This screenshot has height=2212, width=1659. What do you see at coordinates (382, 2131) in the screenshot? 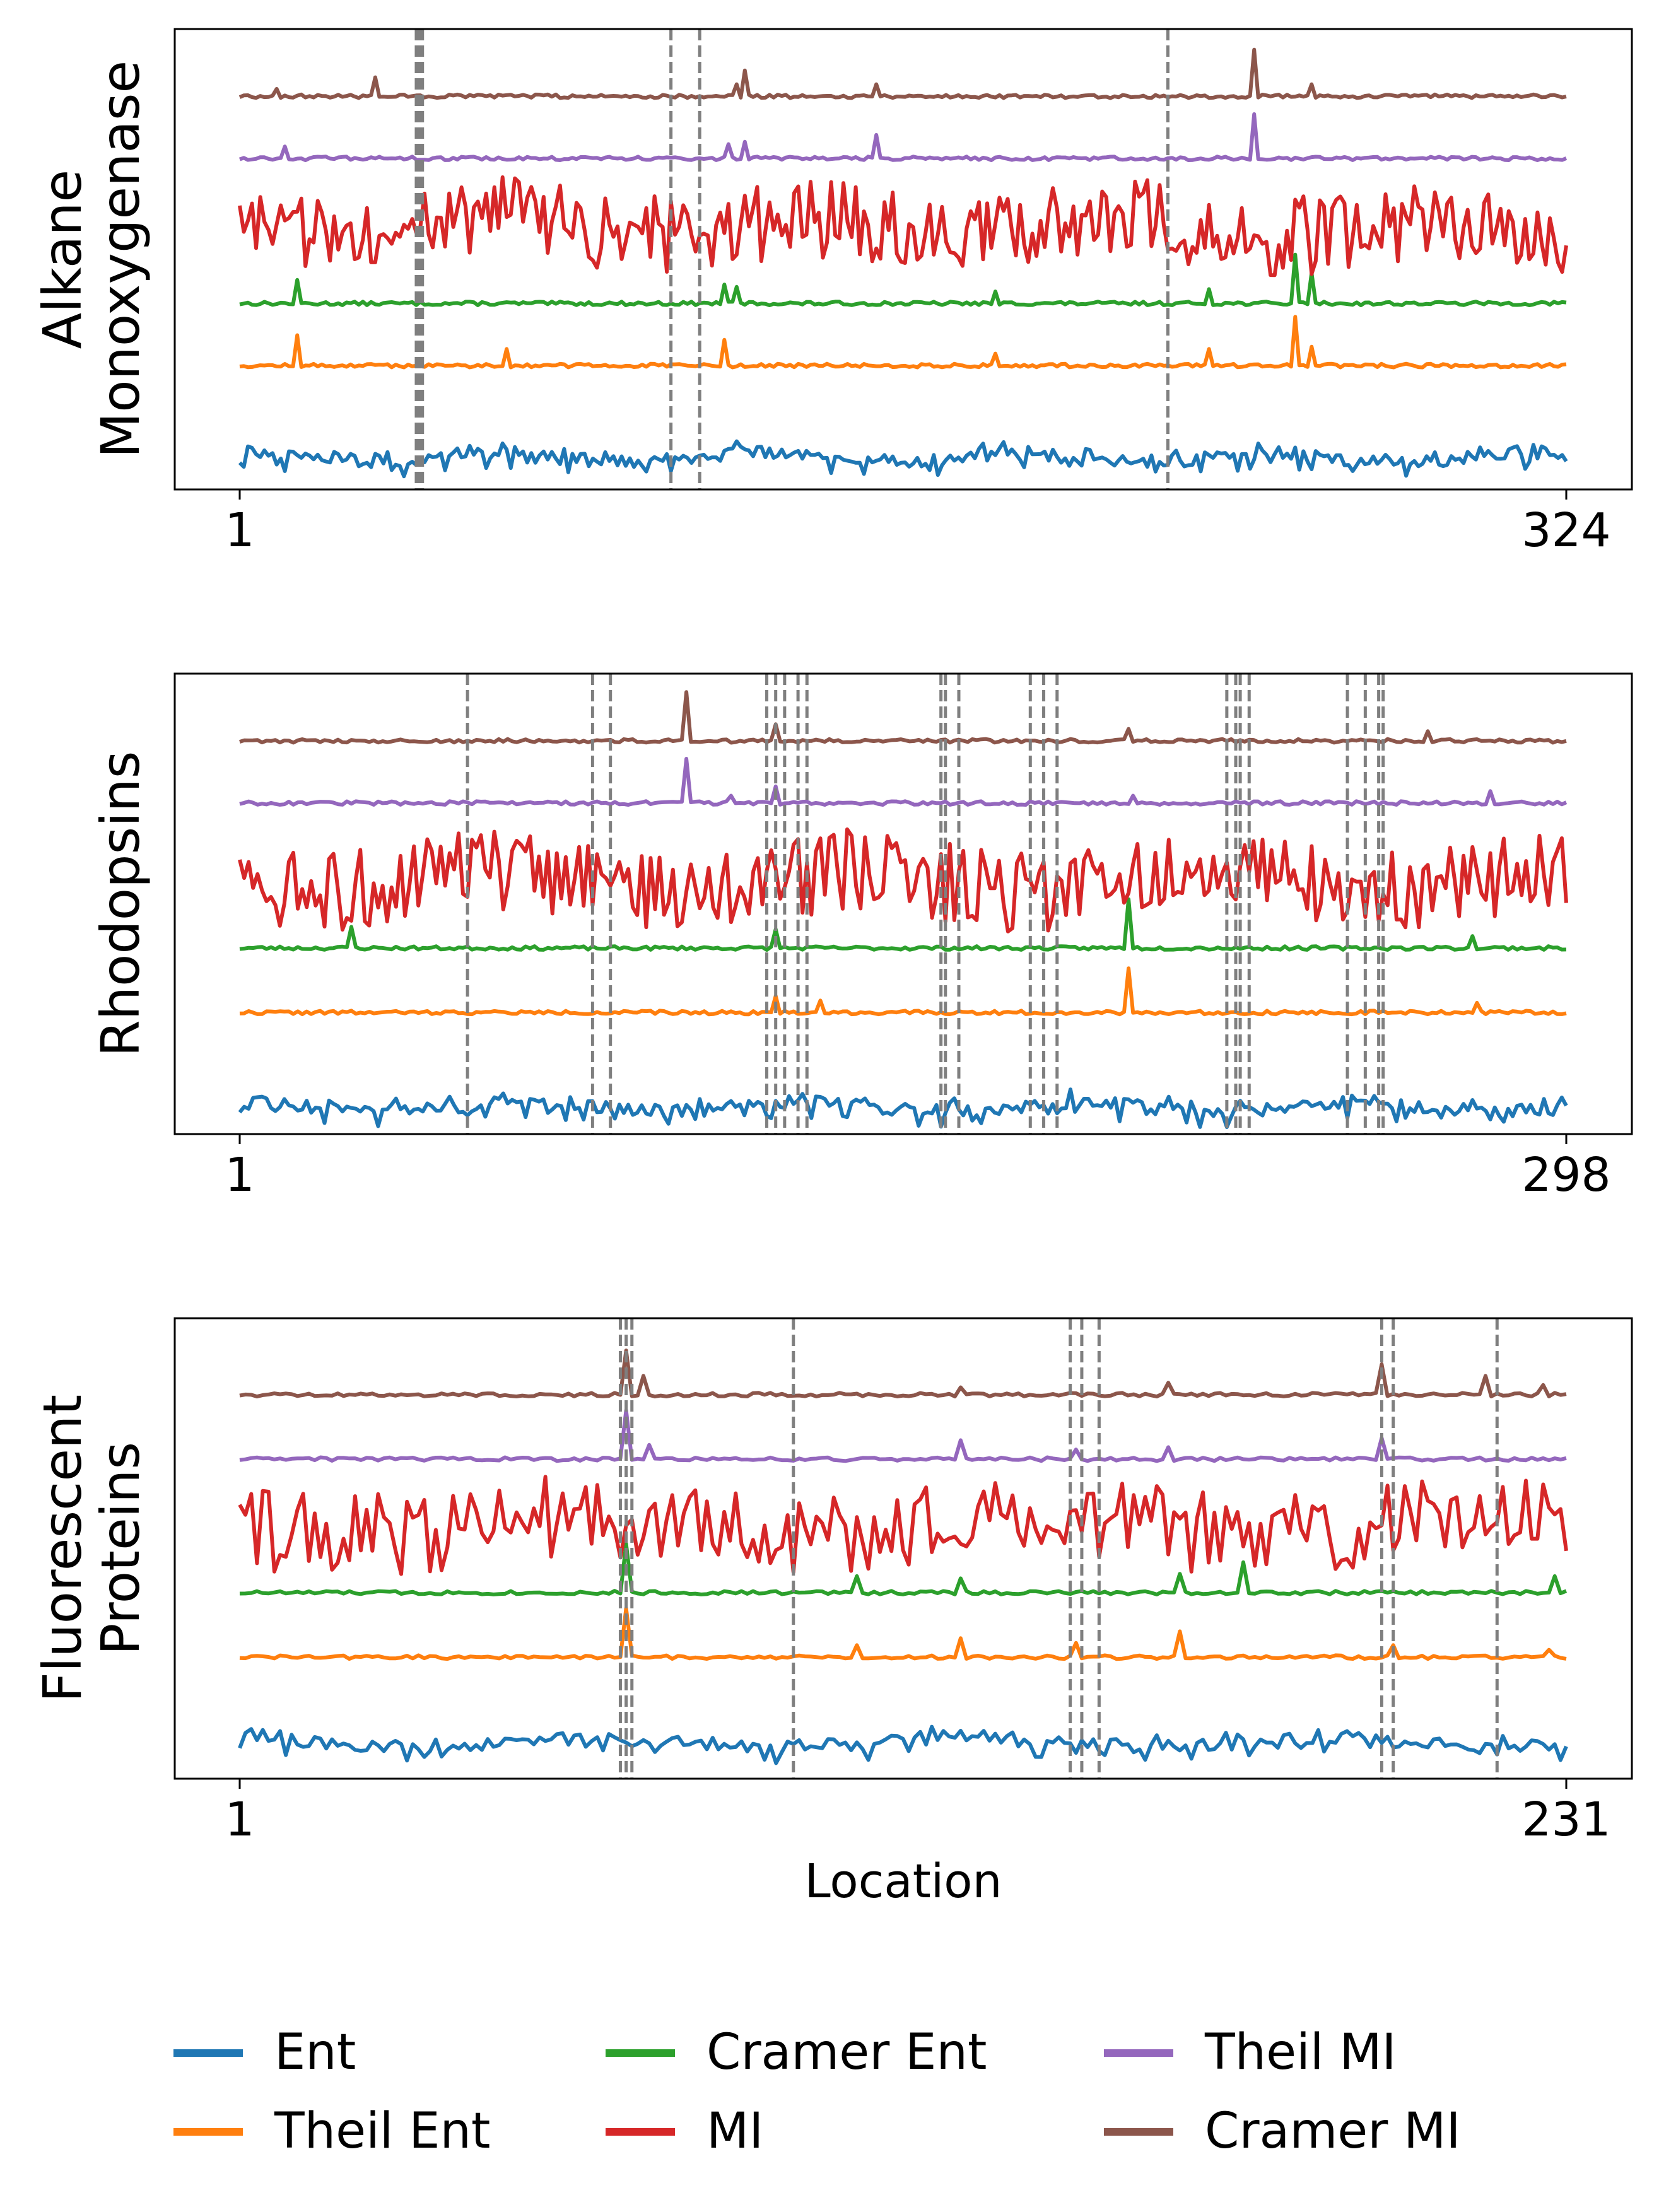
I see `legend-label: Theil Ent` at bounding box center [382, 2131].